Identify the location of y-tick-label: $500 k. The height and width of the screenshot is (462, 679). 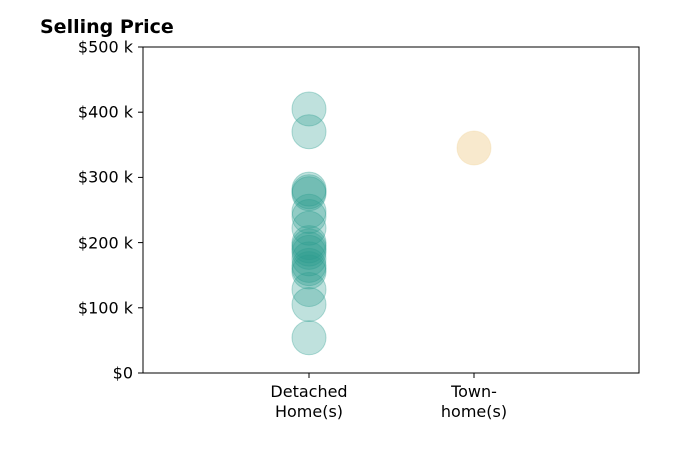
(105, 47).